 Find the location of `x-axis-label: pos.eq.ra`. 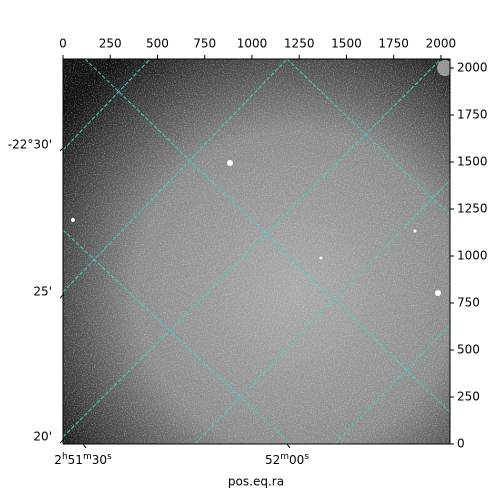

x-axis-label: pos.eq.ra is located at coordinates (256, 482).